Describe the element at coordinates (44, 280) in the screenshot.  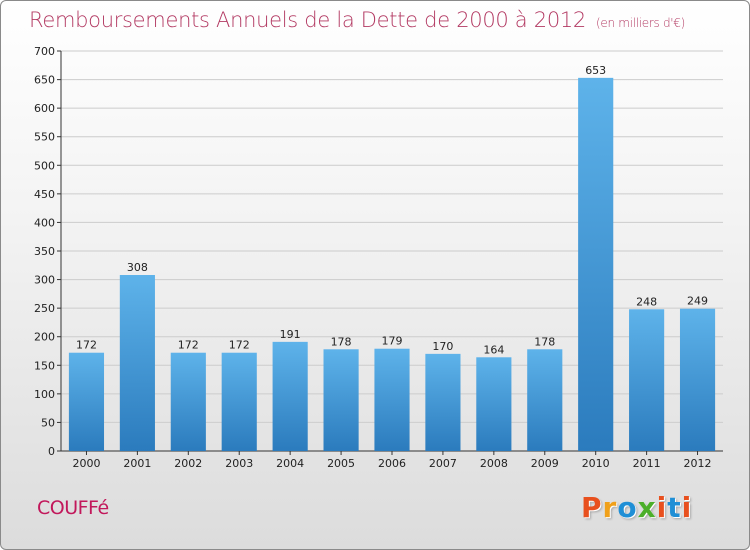
I see `y-tick-label: 300` at that location.